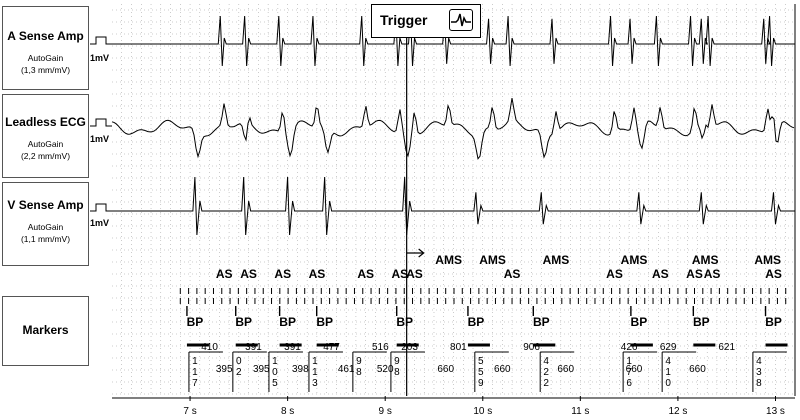 The image size is (800, 420). What do you see at coordinates (385, 411) in the screenshot?
I see `time-tick-label: 9 s` at bounding box center [385, 411].